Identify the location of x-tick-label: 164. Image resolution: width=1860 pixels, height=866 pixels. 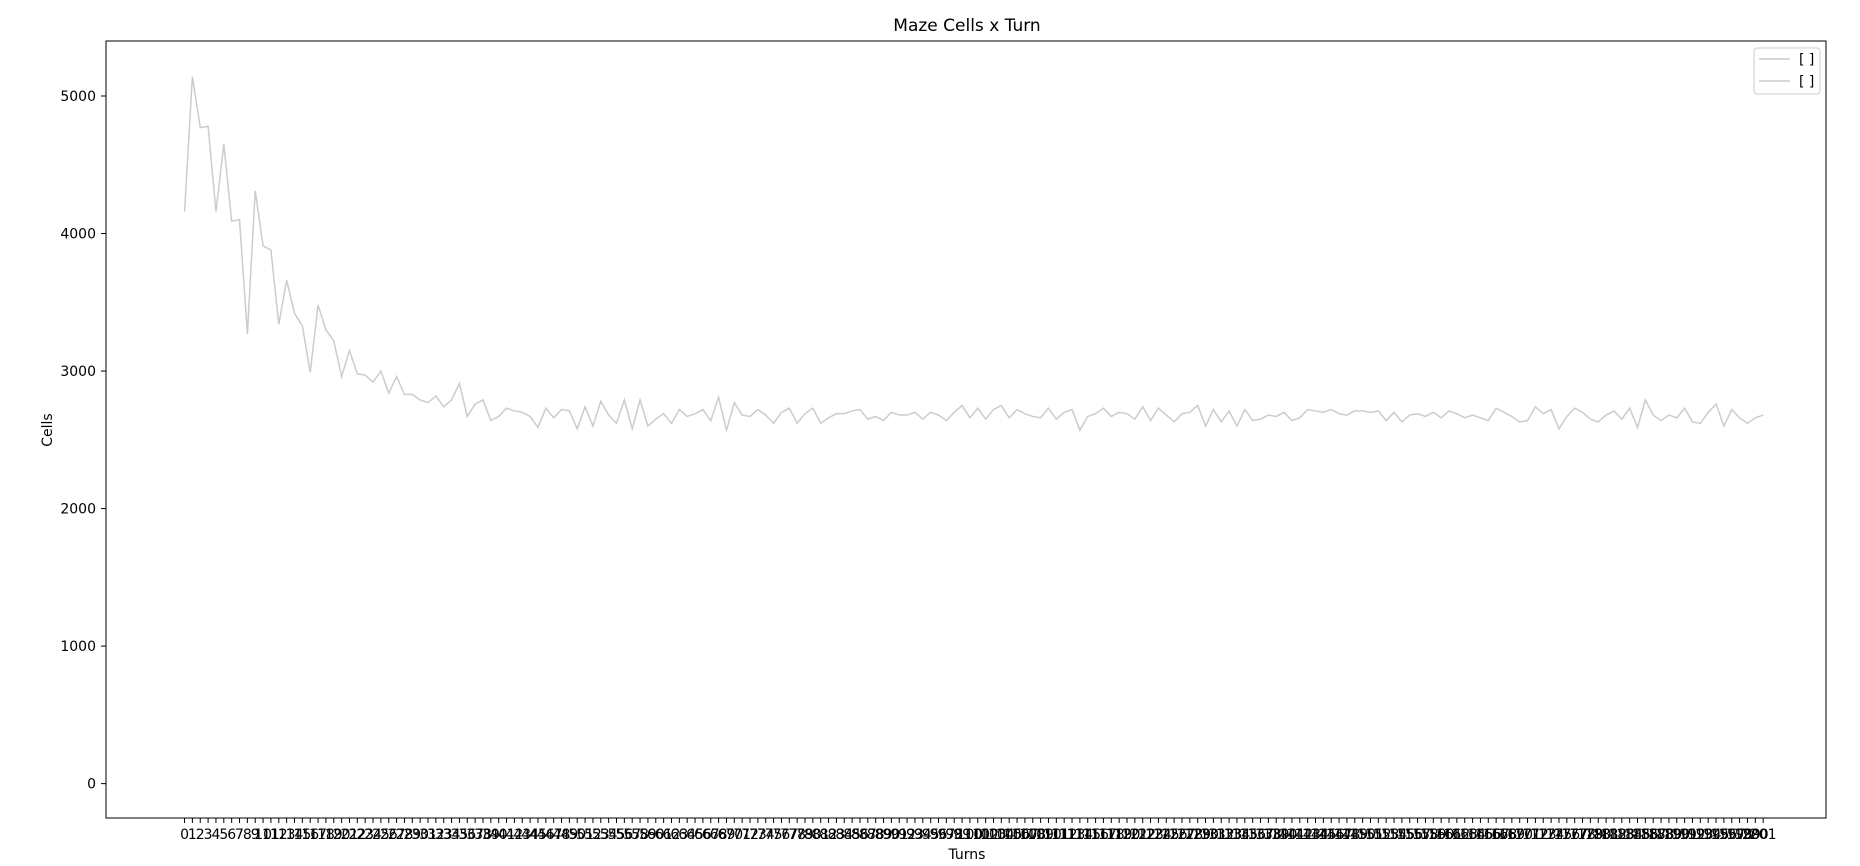
(1472, 835).